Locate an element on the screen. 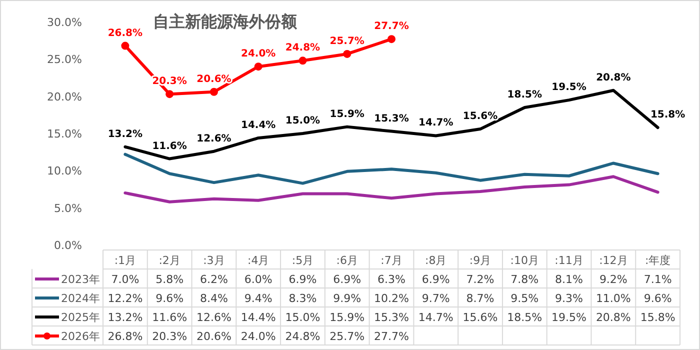 The height and width of the screenshot is (350, 700). data-label: 15.0% is located at coordinates (302, 317).